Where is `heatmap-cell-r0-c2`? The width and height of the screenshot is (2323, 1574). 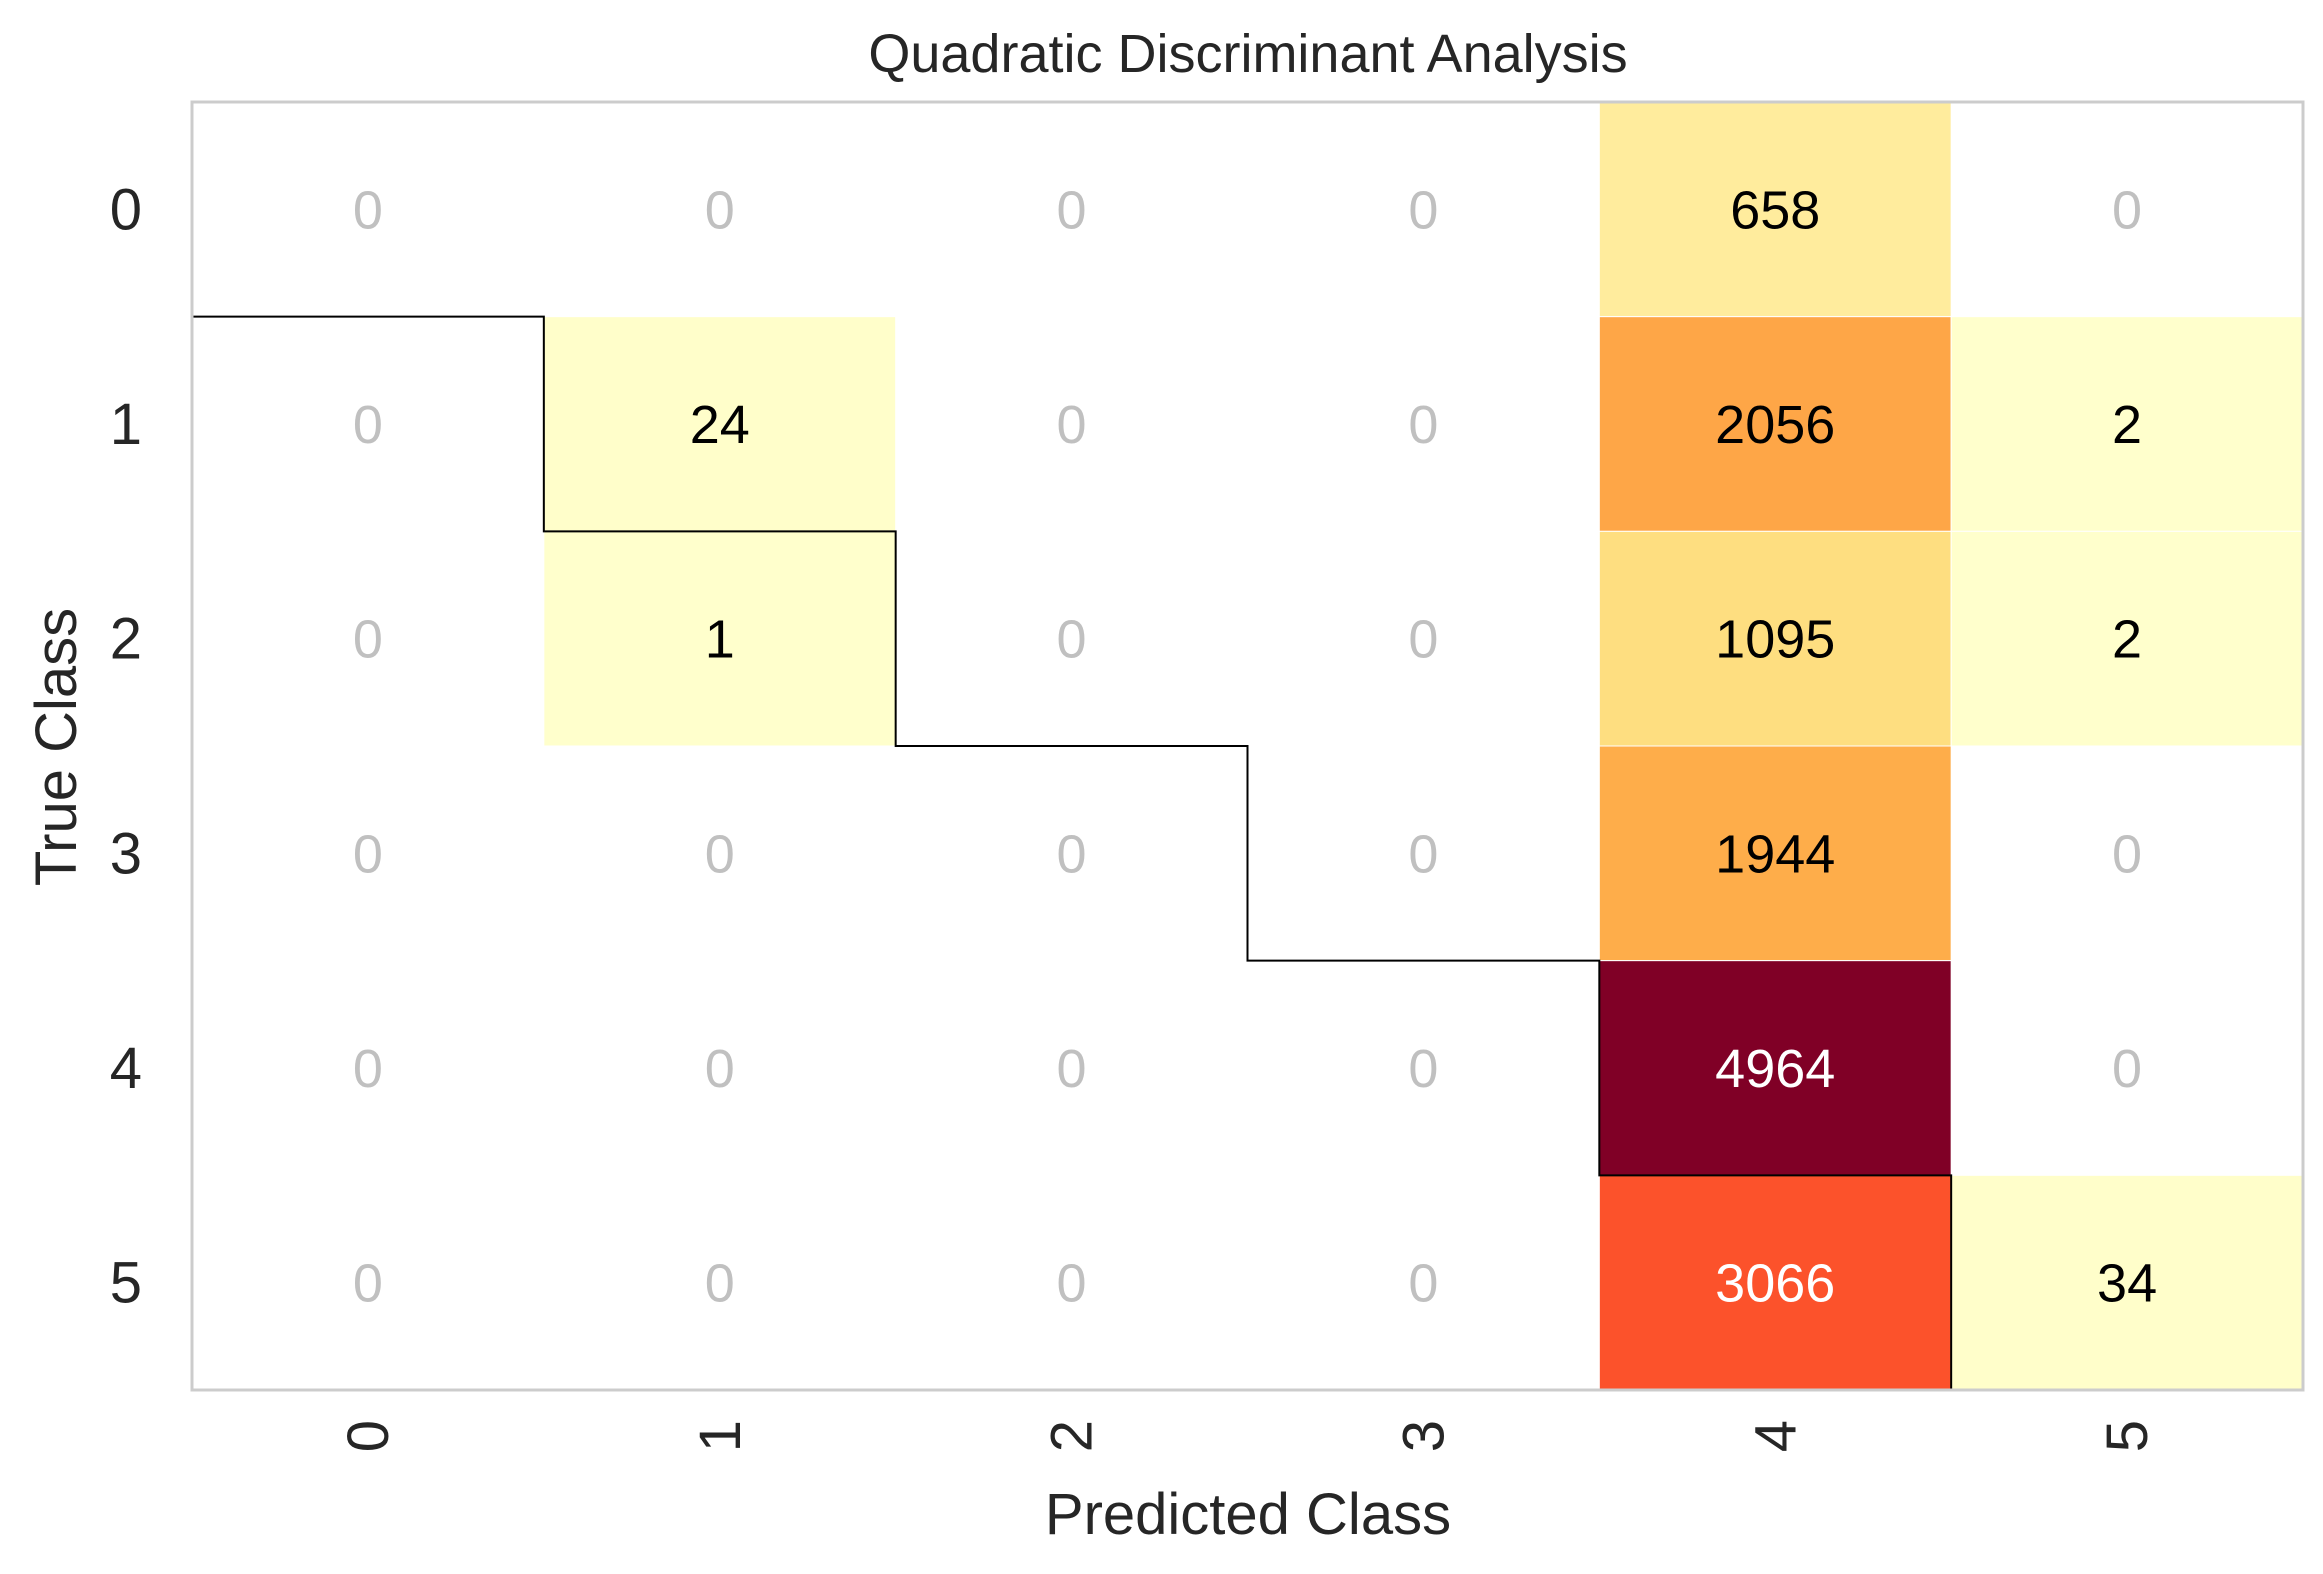 heatmap-cell-r0-c2 is located at coordinates (1071, 209).